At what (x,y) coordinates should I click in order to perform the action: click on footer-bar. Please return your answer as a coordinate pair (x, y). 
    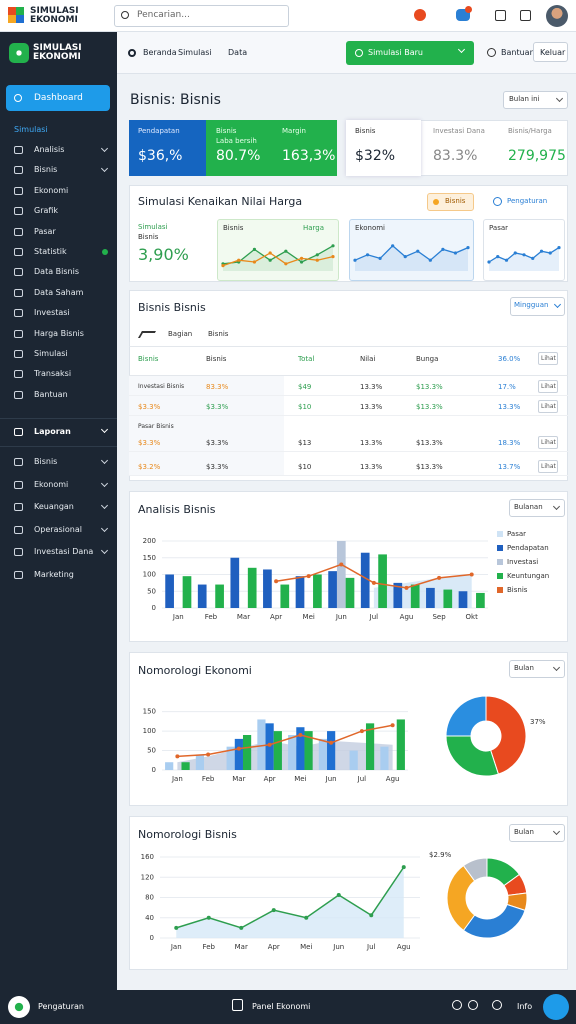
    Looking at the image, I should click on (288, 1007).